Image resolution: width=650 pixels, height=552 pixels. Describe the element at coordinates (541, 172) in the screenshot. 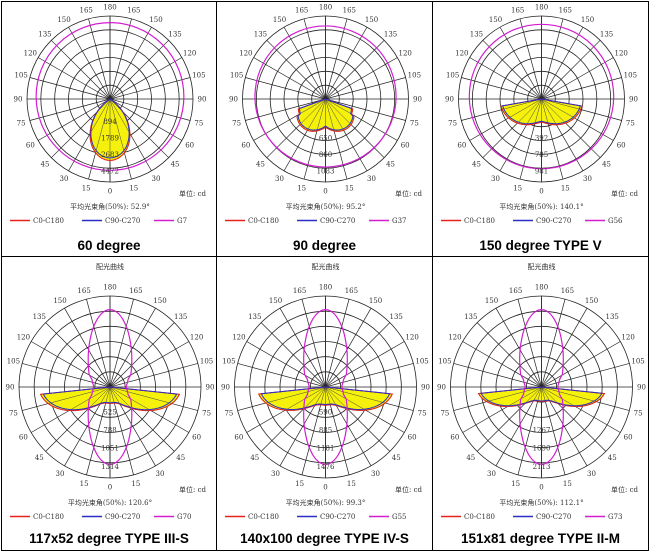

I see `intensity-label: 981` at that location.